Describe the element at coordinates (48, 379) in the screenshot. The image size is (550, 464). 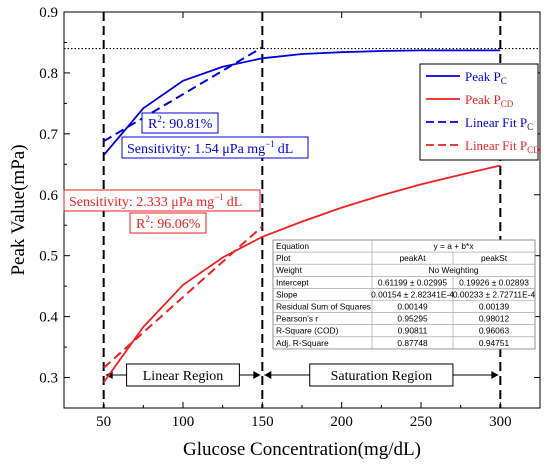
I see `y-tick-label: 0.3` at that location.